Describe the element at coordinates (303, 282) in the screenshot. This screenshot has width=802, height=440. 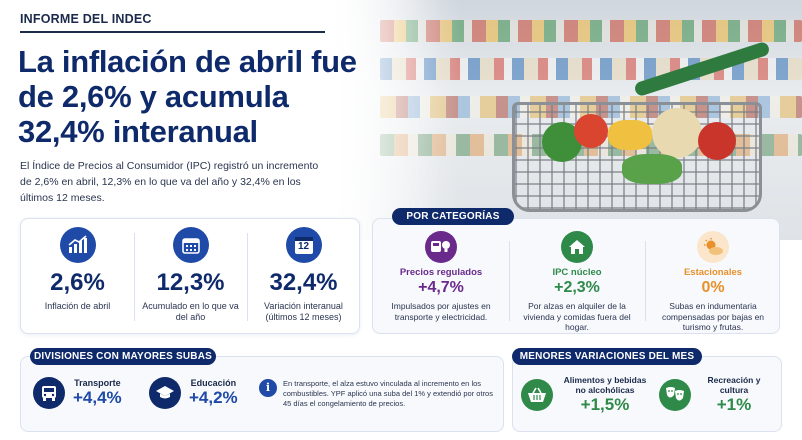
I see `stat-value: 32,4%` at that location.